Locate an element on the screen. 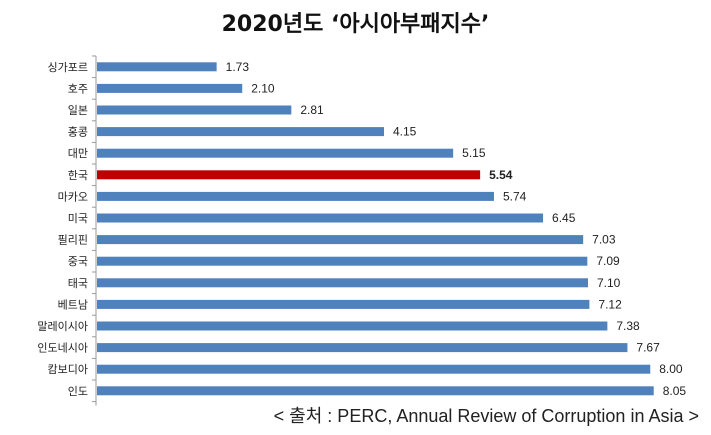 The height and width of the screenshot is (435, 711). bar-highlighted is located at coordinates (289, 175).